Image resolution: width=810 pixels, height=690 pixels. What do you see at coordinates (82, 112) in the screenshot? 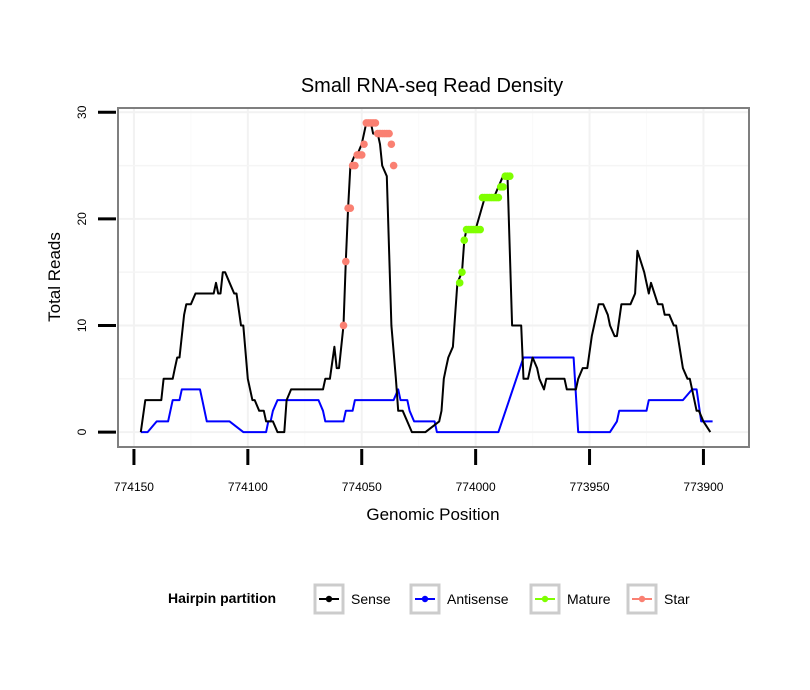
I see `y-tick-label: 30` at bounding box center [82, 112].